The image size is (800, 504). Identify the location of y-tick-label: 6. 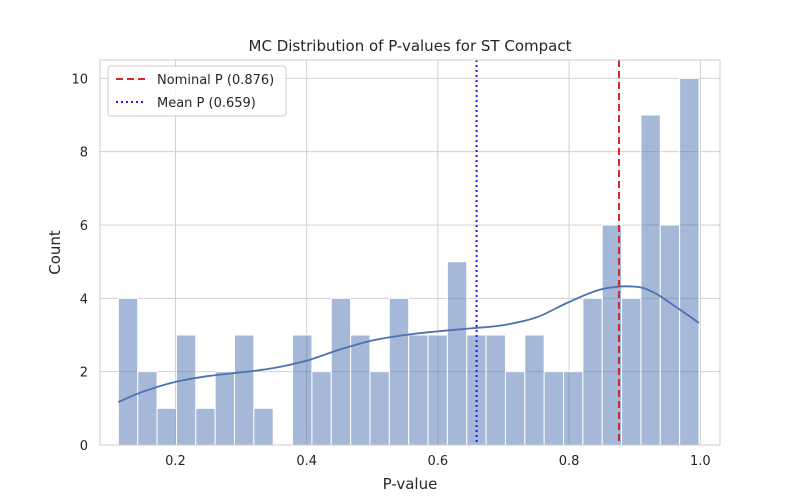
(84, 226).